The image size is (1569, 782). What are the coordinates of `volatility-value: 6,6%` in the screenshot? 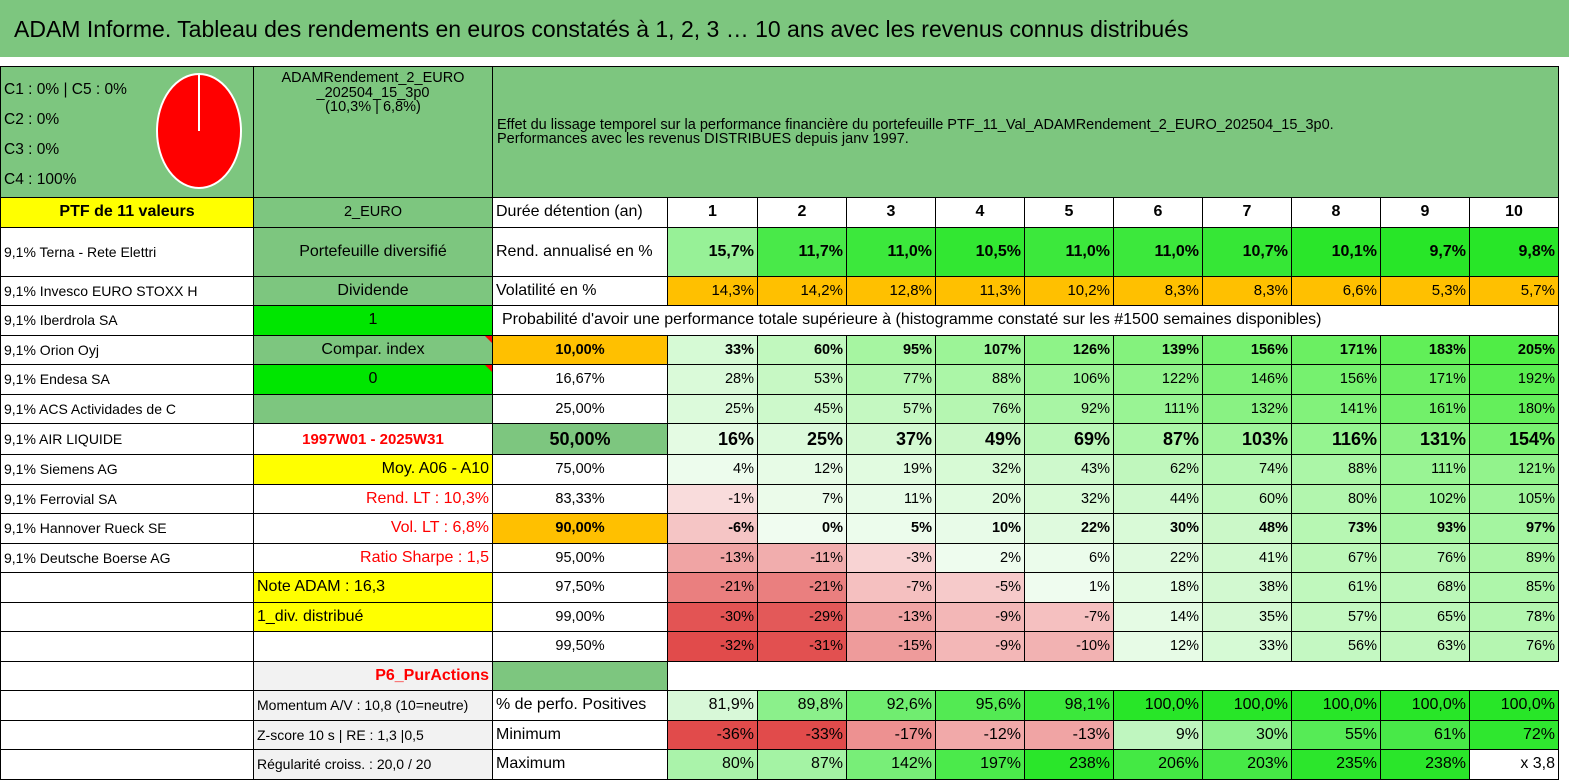 It's located at (1336, 290).